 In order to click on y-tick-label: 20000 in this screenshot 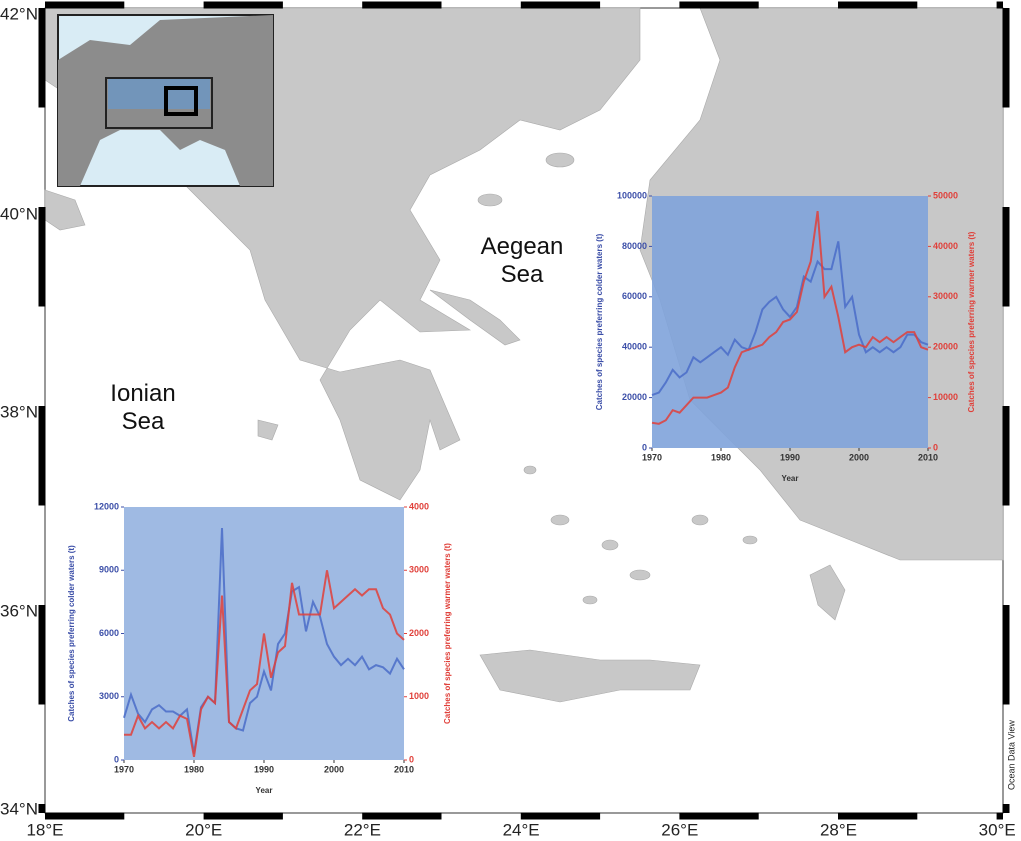, I will do `click(634, 397)`.